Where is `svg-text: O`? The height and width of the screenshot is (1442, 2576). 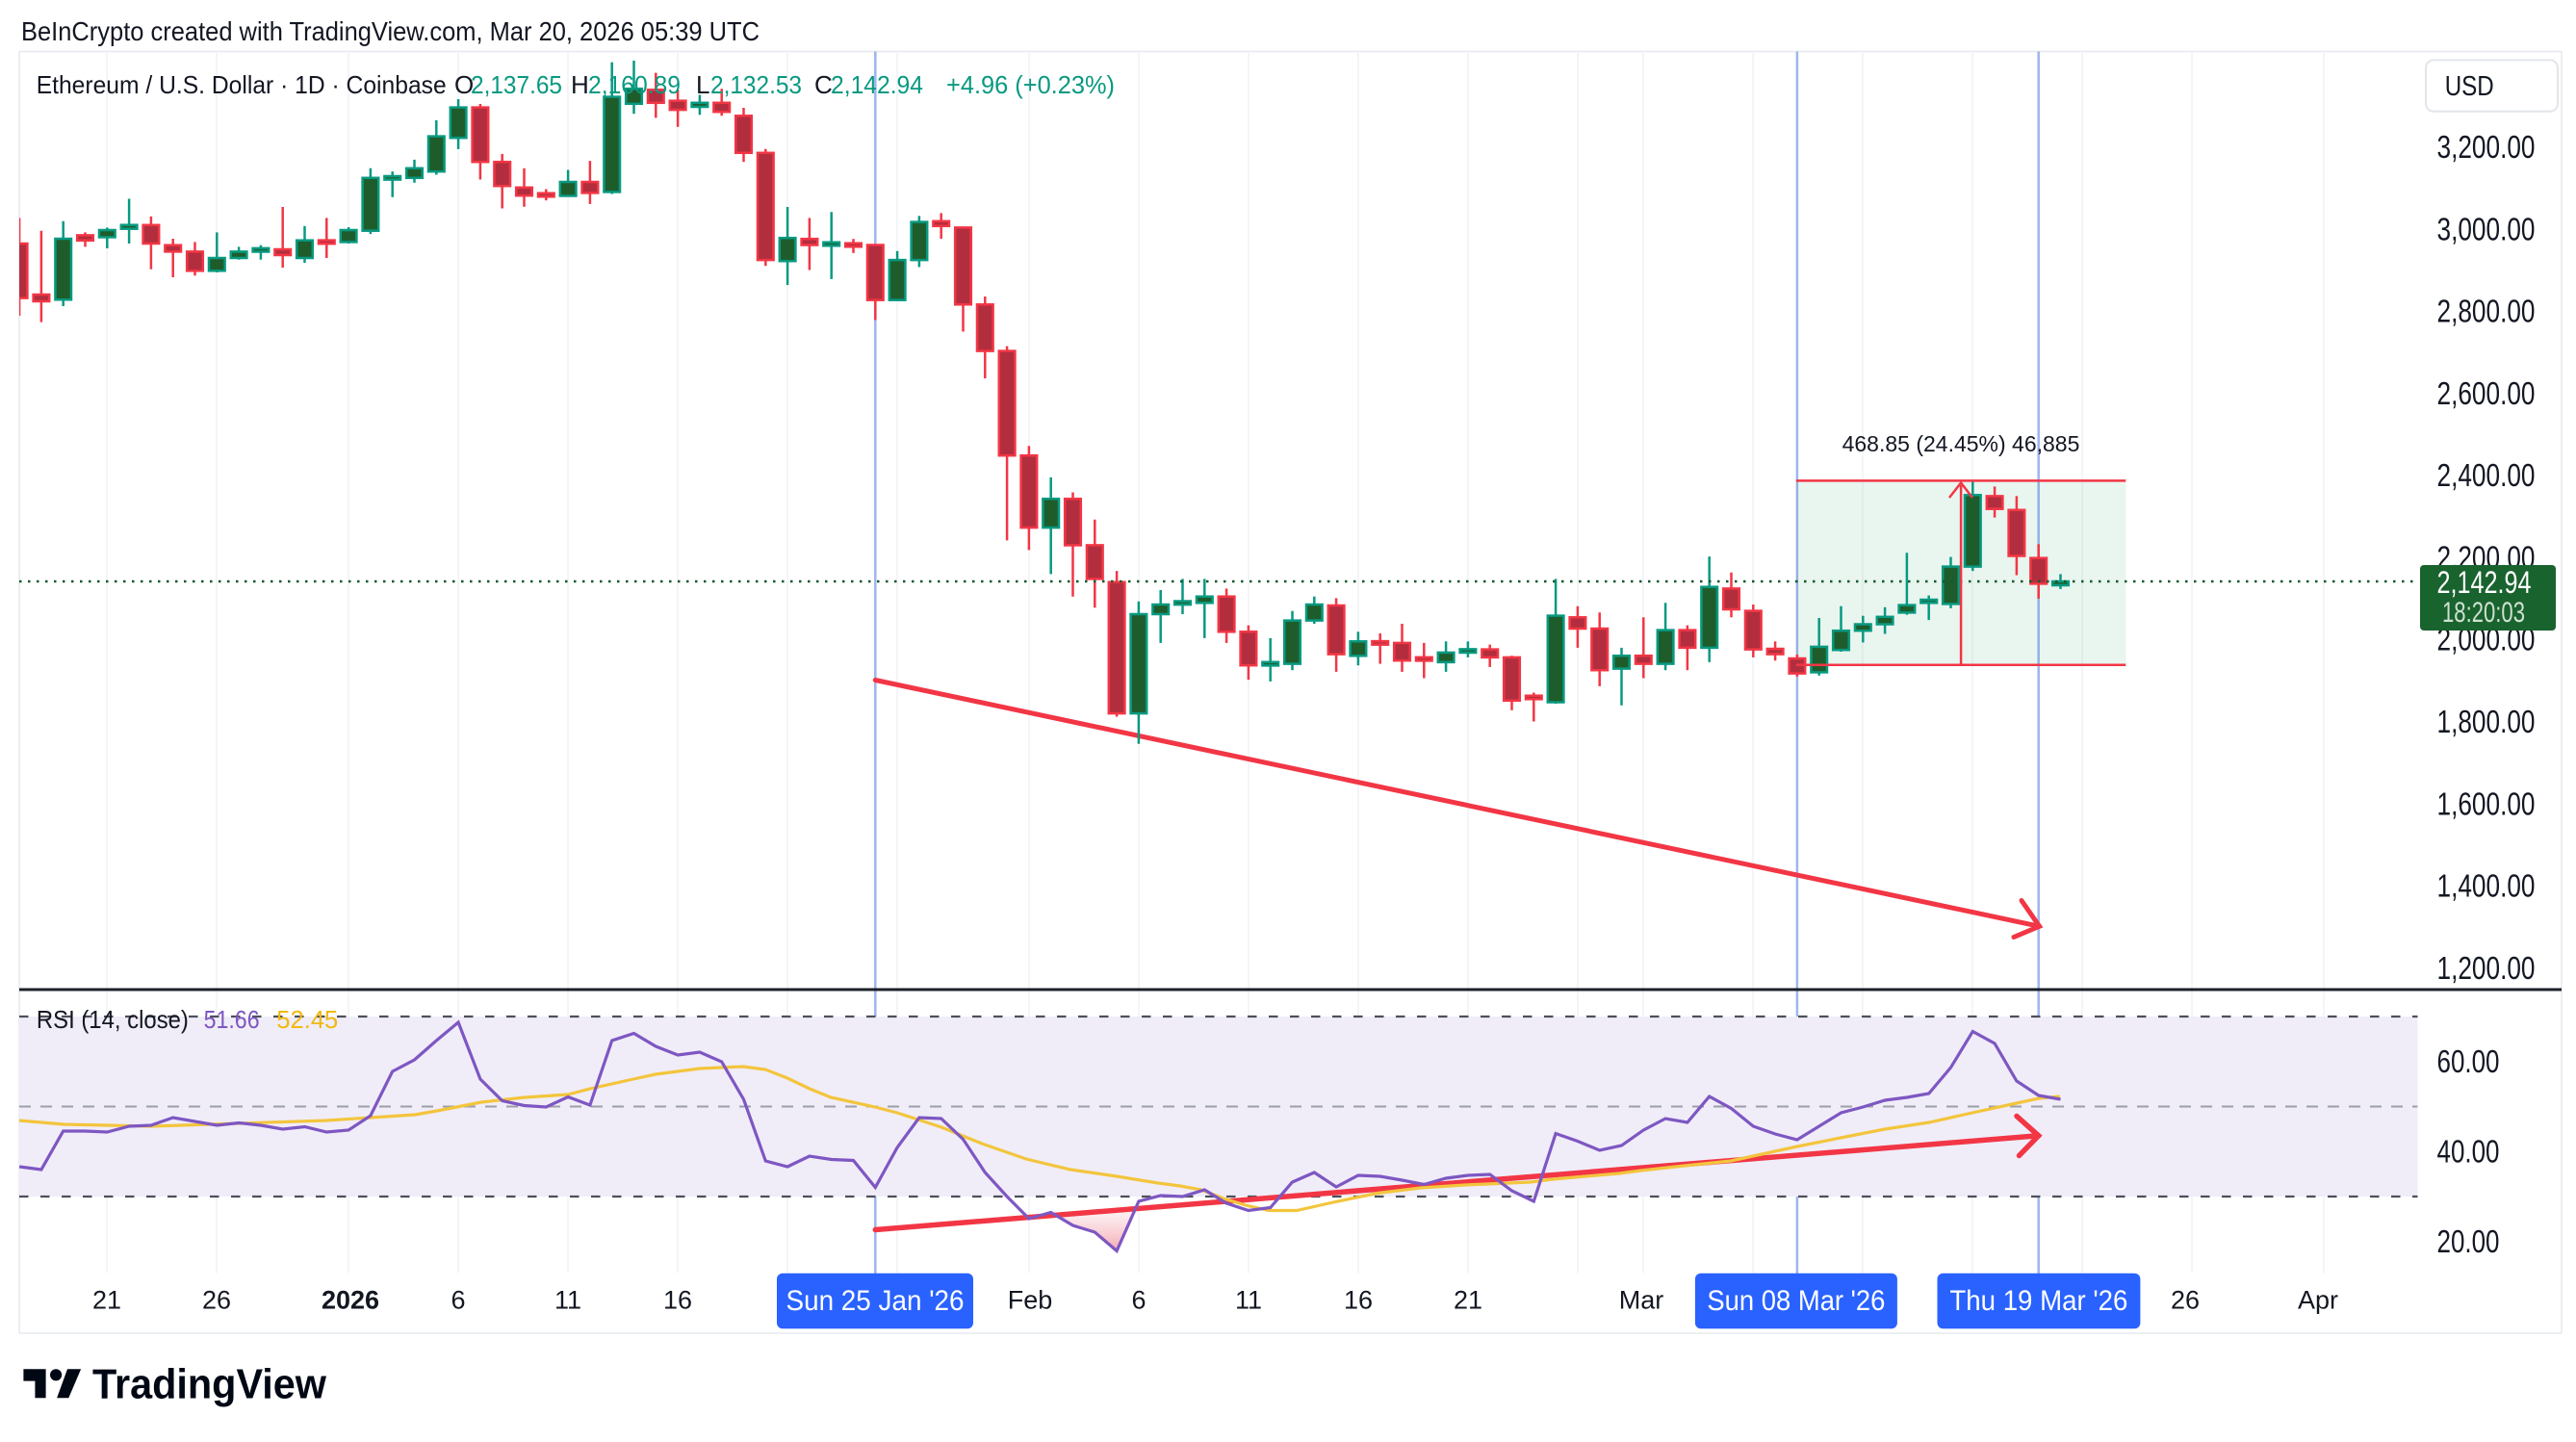 svg-text: O is located at coordinates (464, 84).